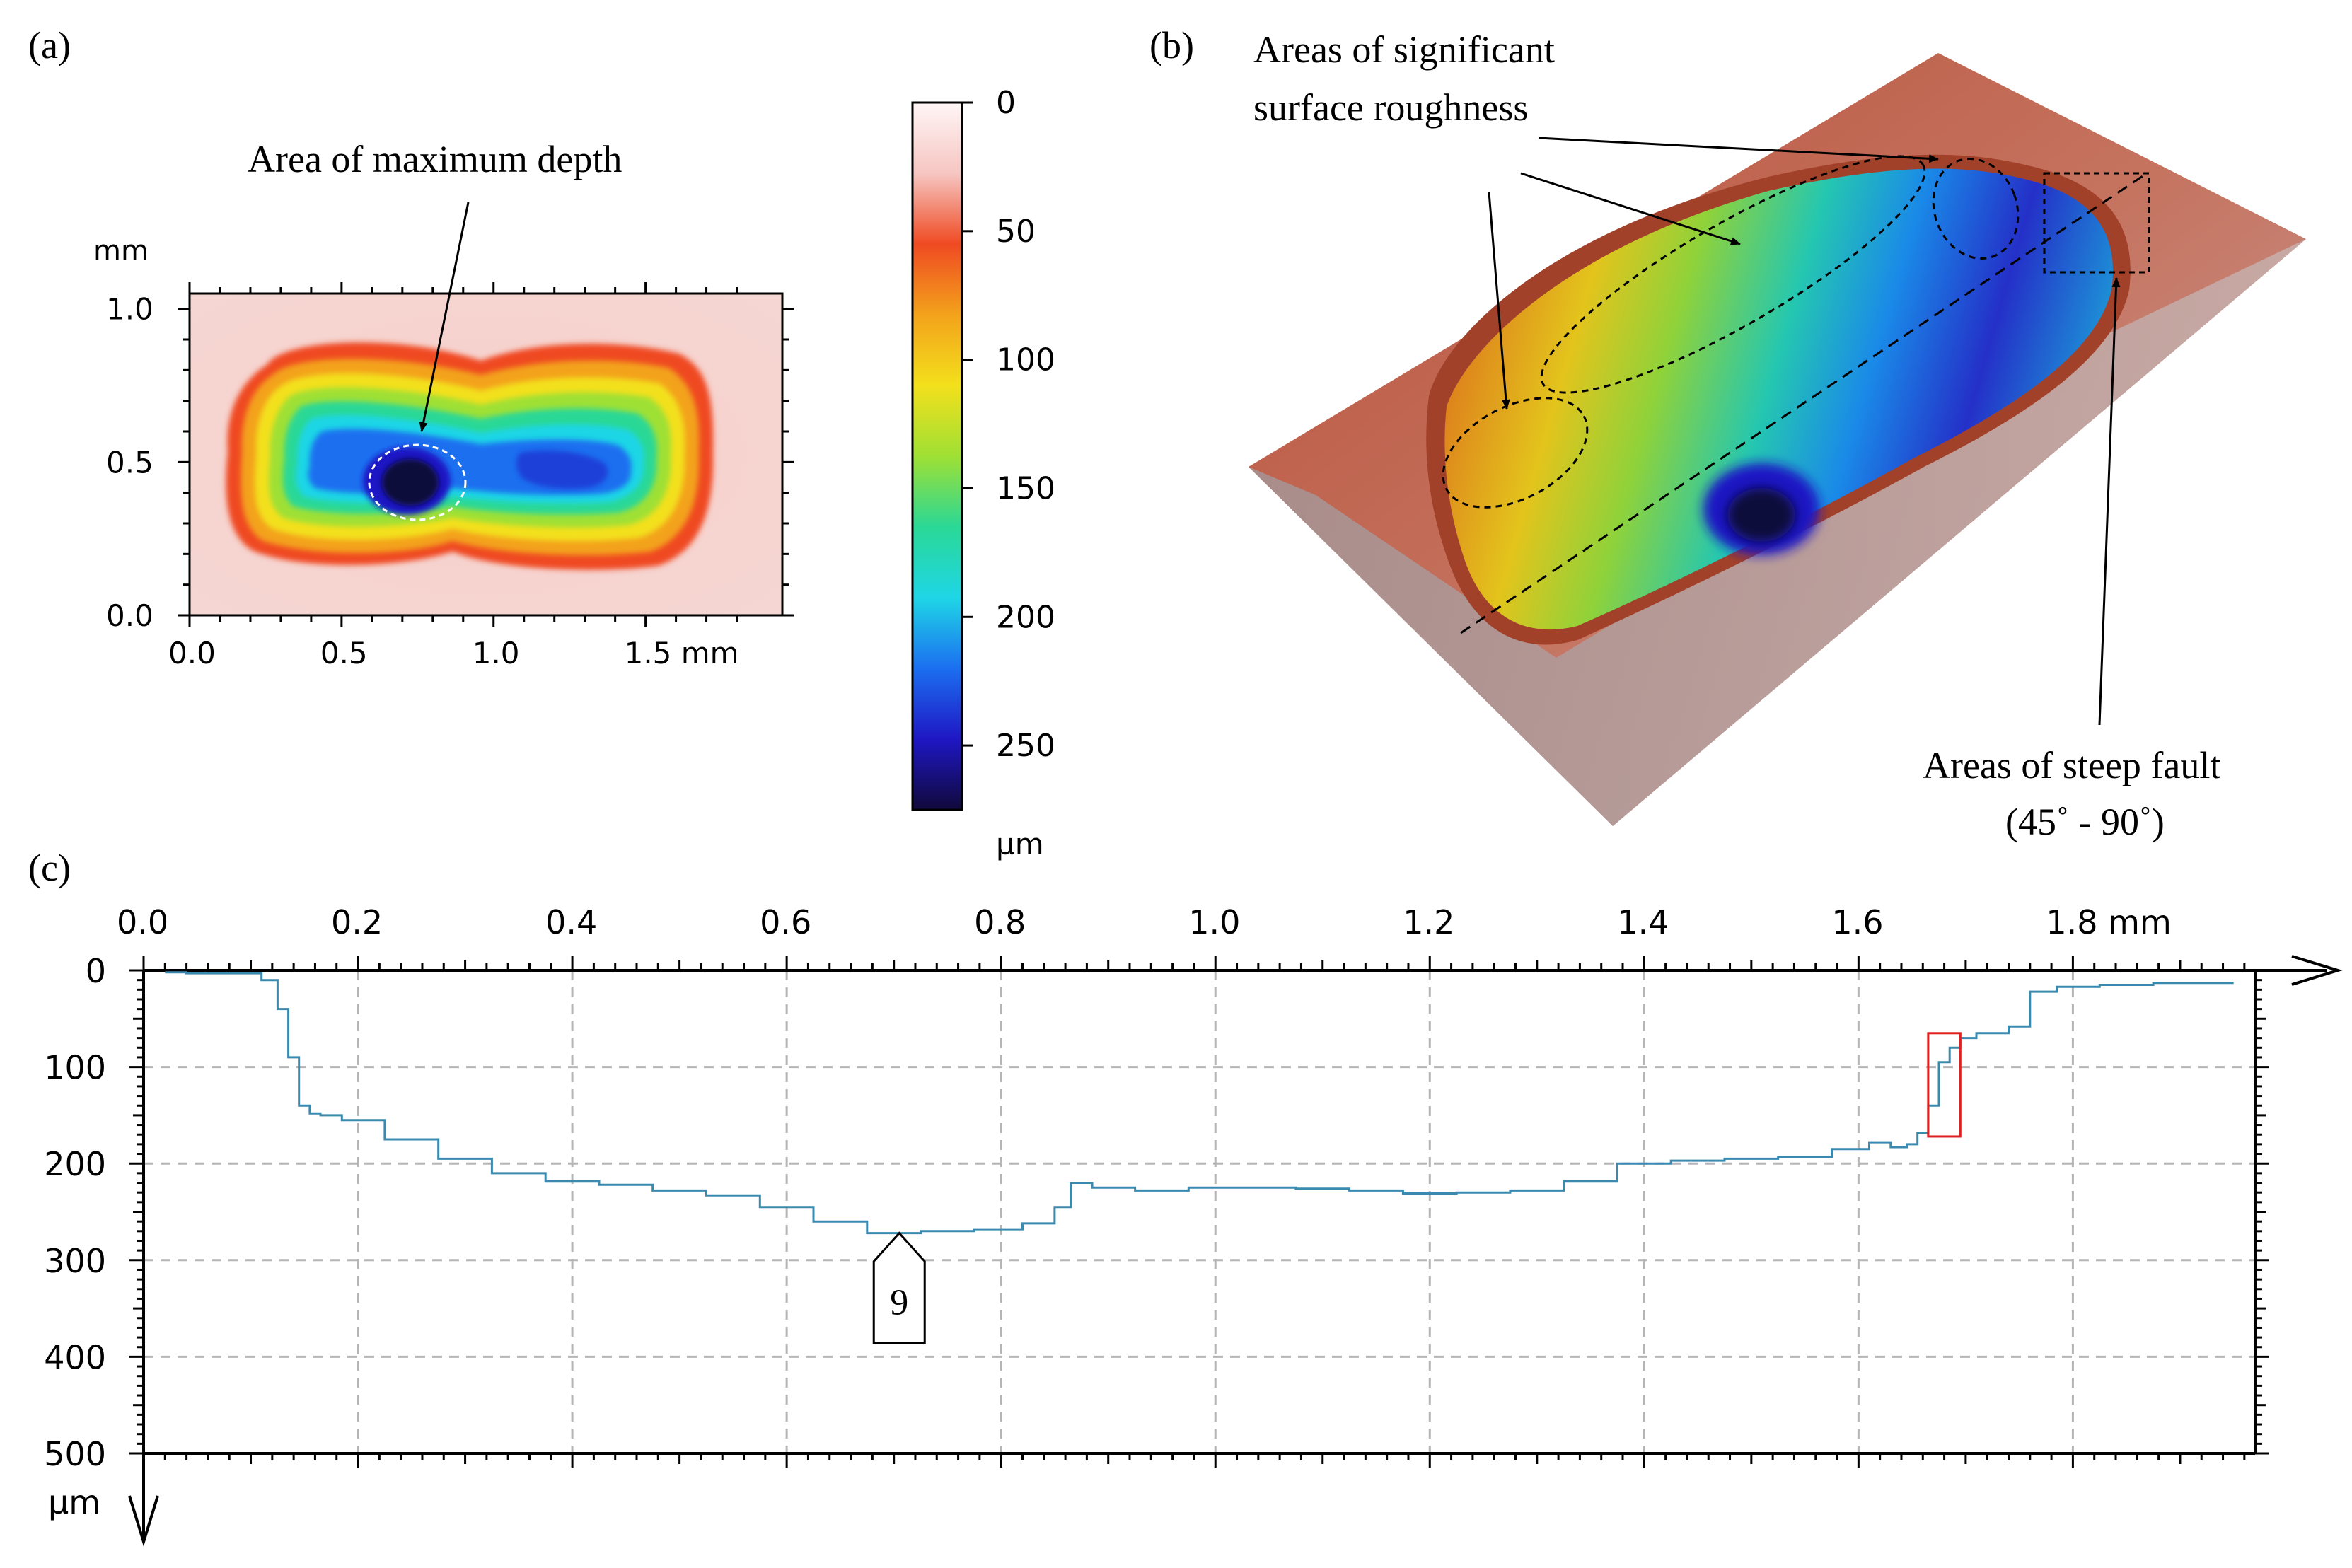 Image resolution: width=2352 pixels, height=1568 pixels. Describe the element at coordinates (2317, 971) in the screenshot. I see `profile-x-axis-arrow` at that location.